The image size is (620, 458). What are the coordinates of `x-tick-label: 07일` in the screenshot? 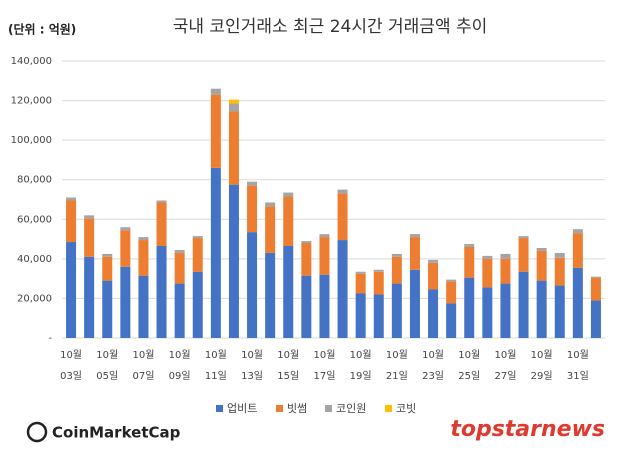 It's located at (143, 376).